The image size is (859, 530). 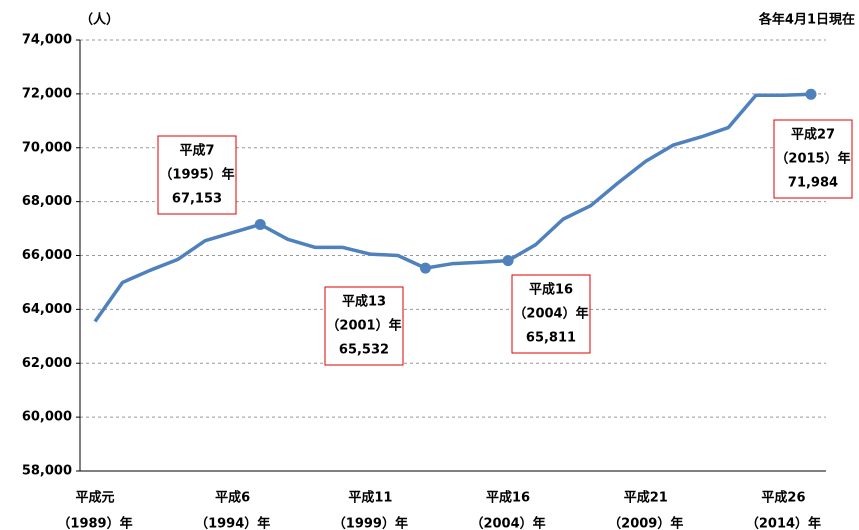 I want to click on annotation-text: （2015）年, so click(x=812, y=159).